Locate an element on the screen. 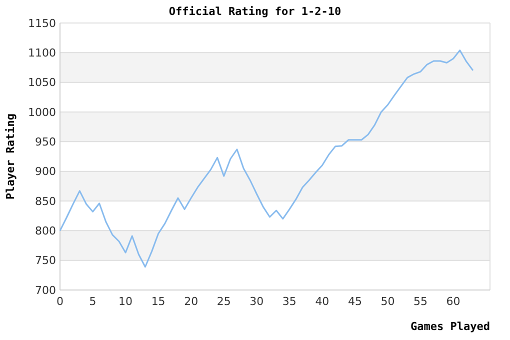  x-tick-label: 45 is located at coordinates (355, 301).